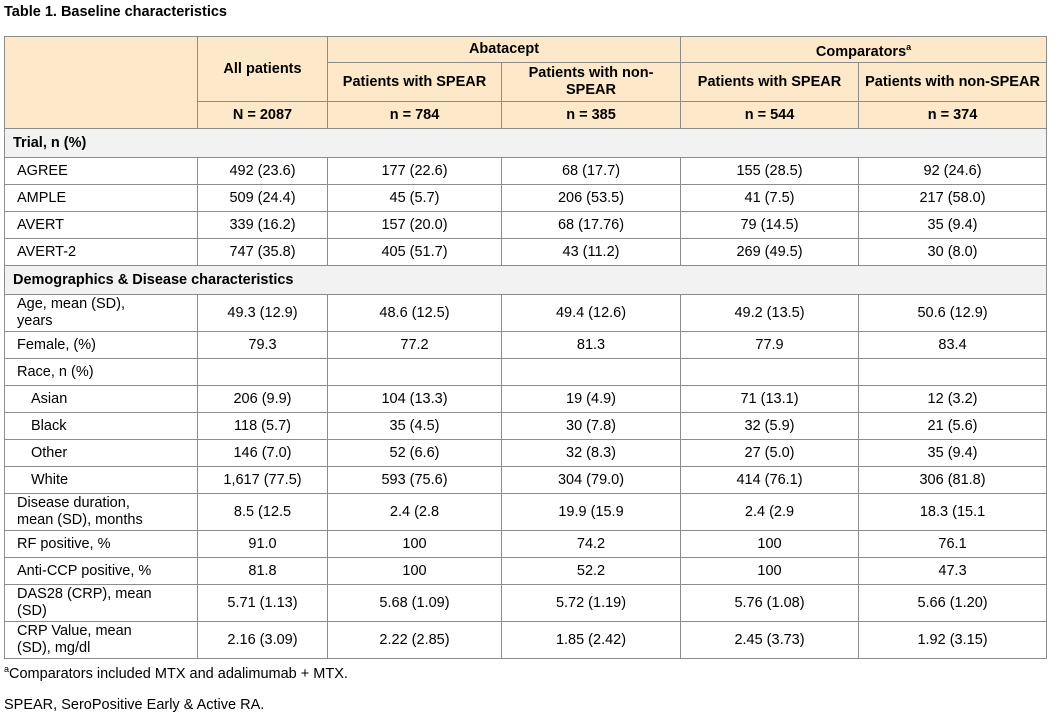 The image size is (1060, 722). I want to click on cell: 30 (7.8), so click(591, 426).